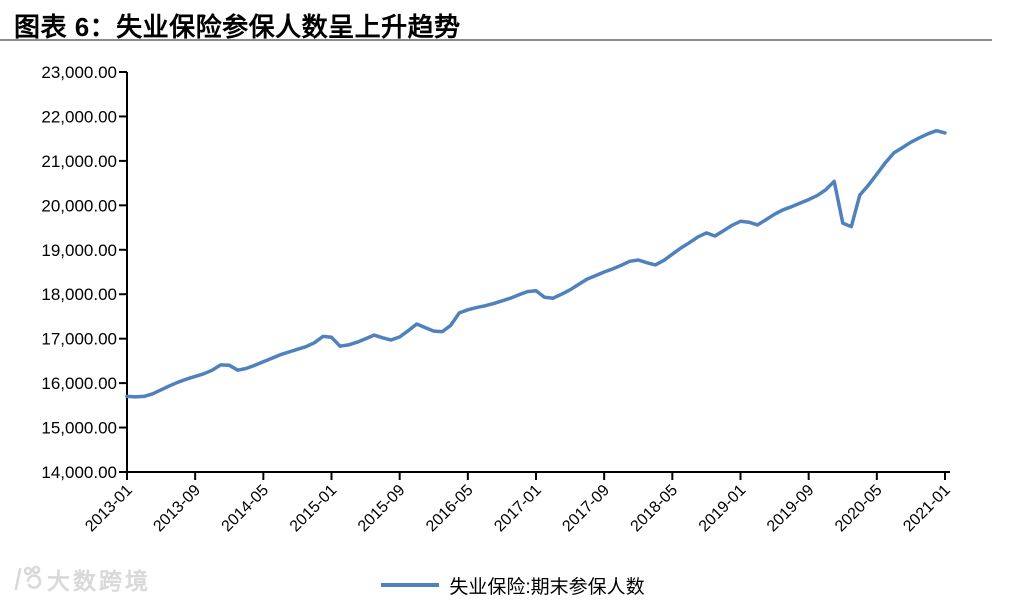  Describe the element at coordinates (314, 509) in the screenshot. I see `x-tick-label: 2015-01` at that location.